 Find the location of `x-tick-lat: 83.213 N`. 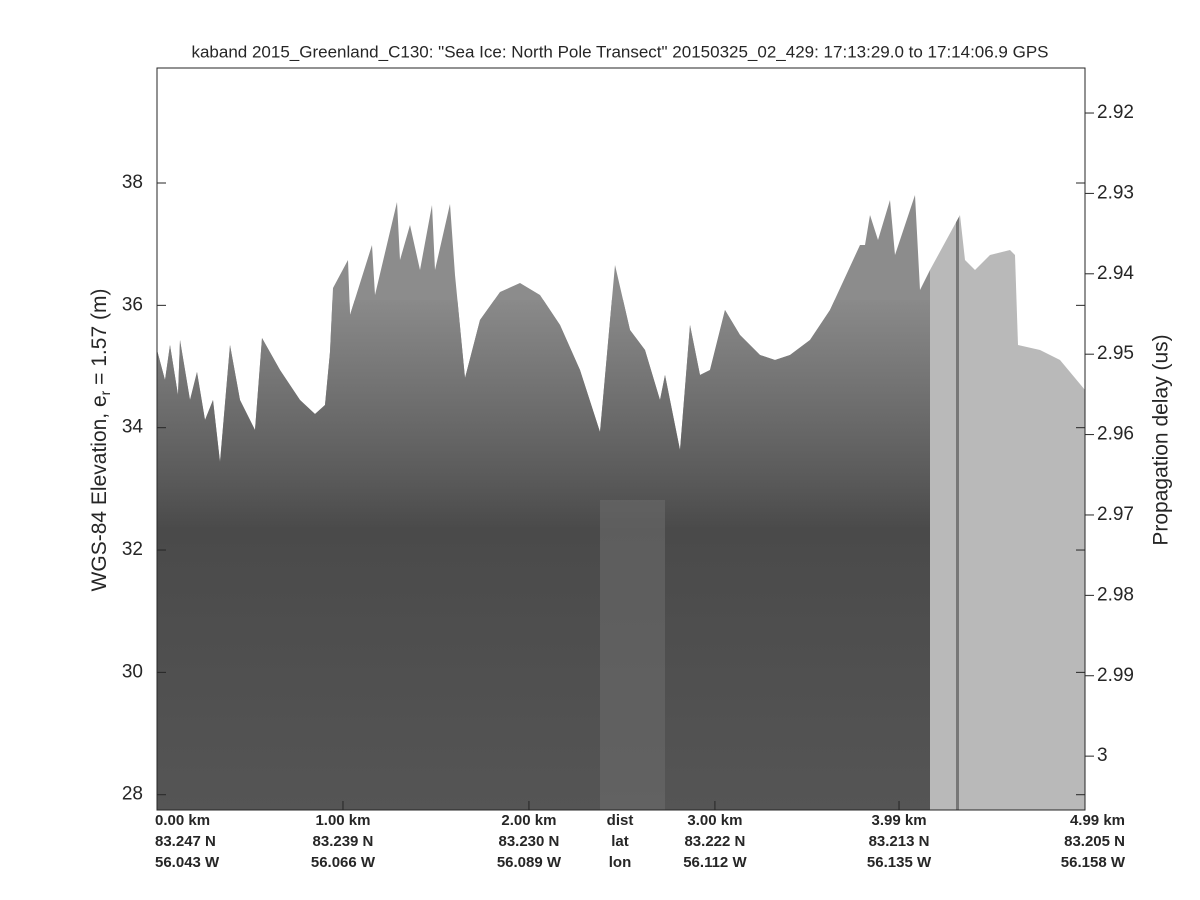

x-tick-lat: 83.213 N is located at coordinates (899, 841).